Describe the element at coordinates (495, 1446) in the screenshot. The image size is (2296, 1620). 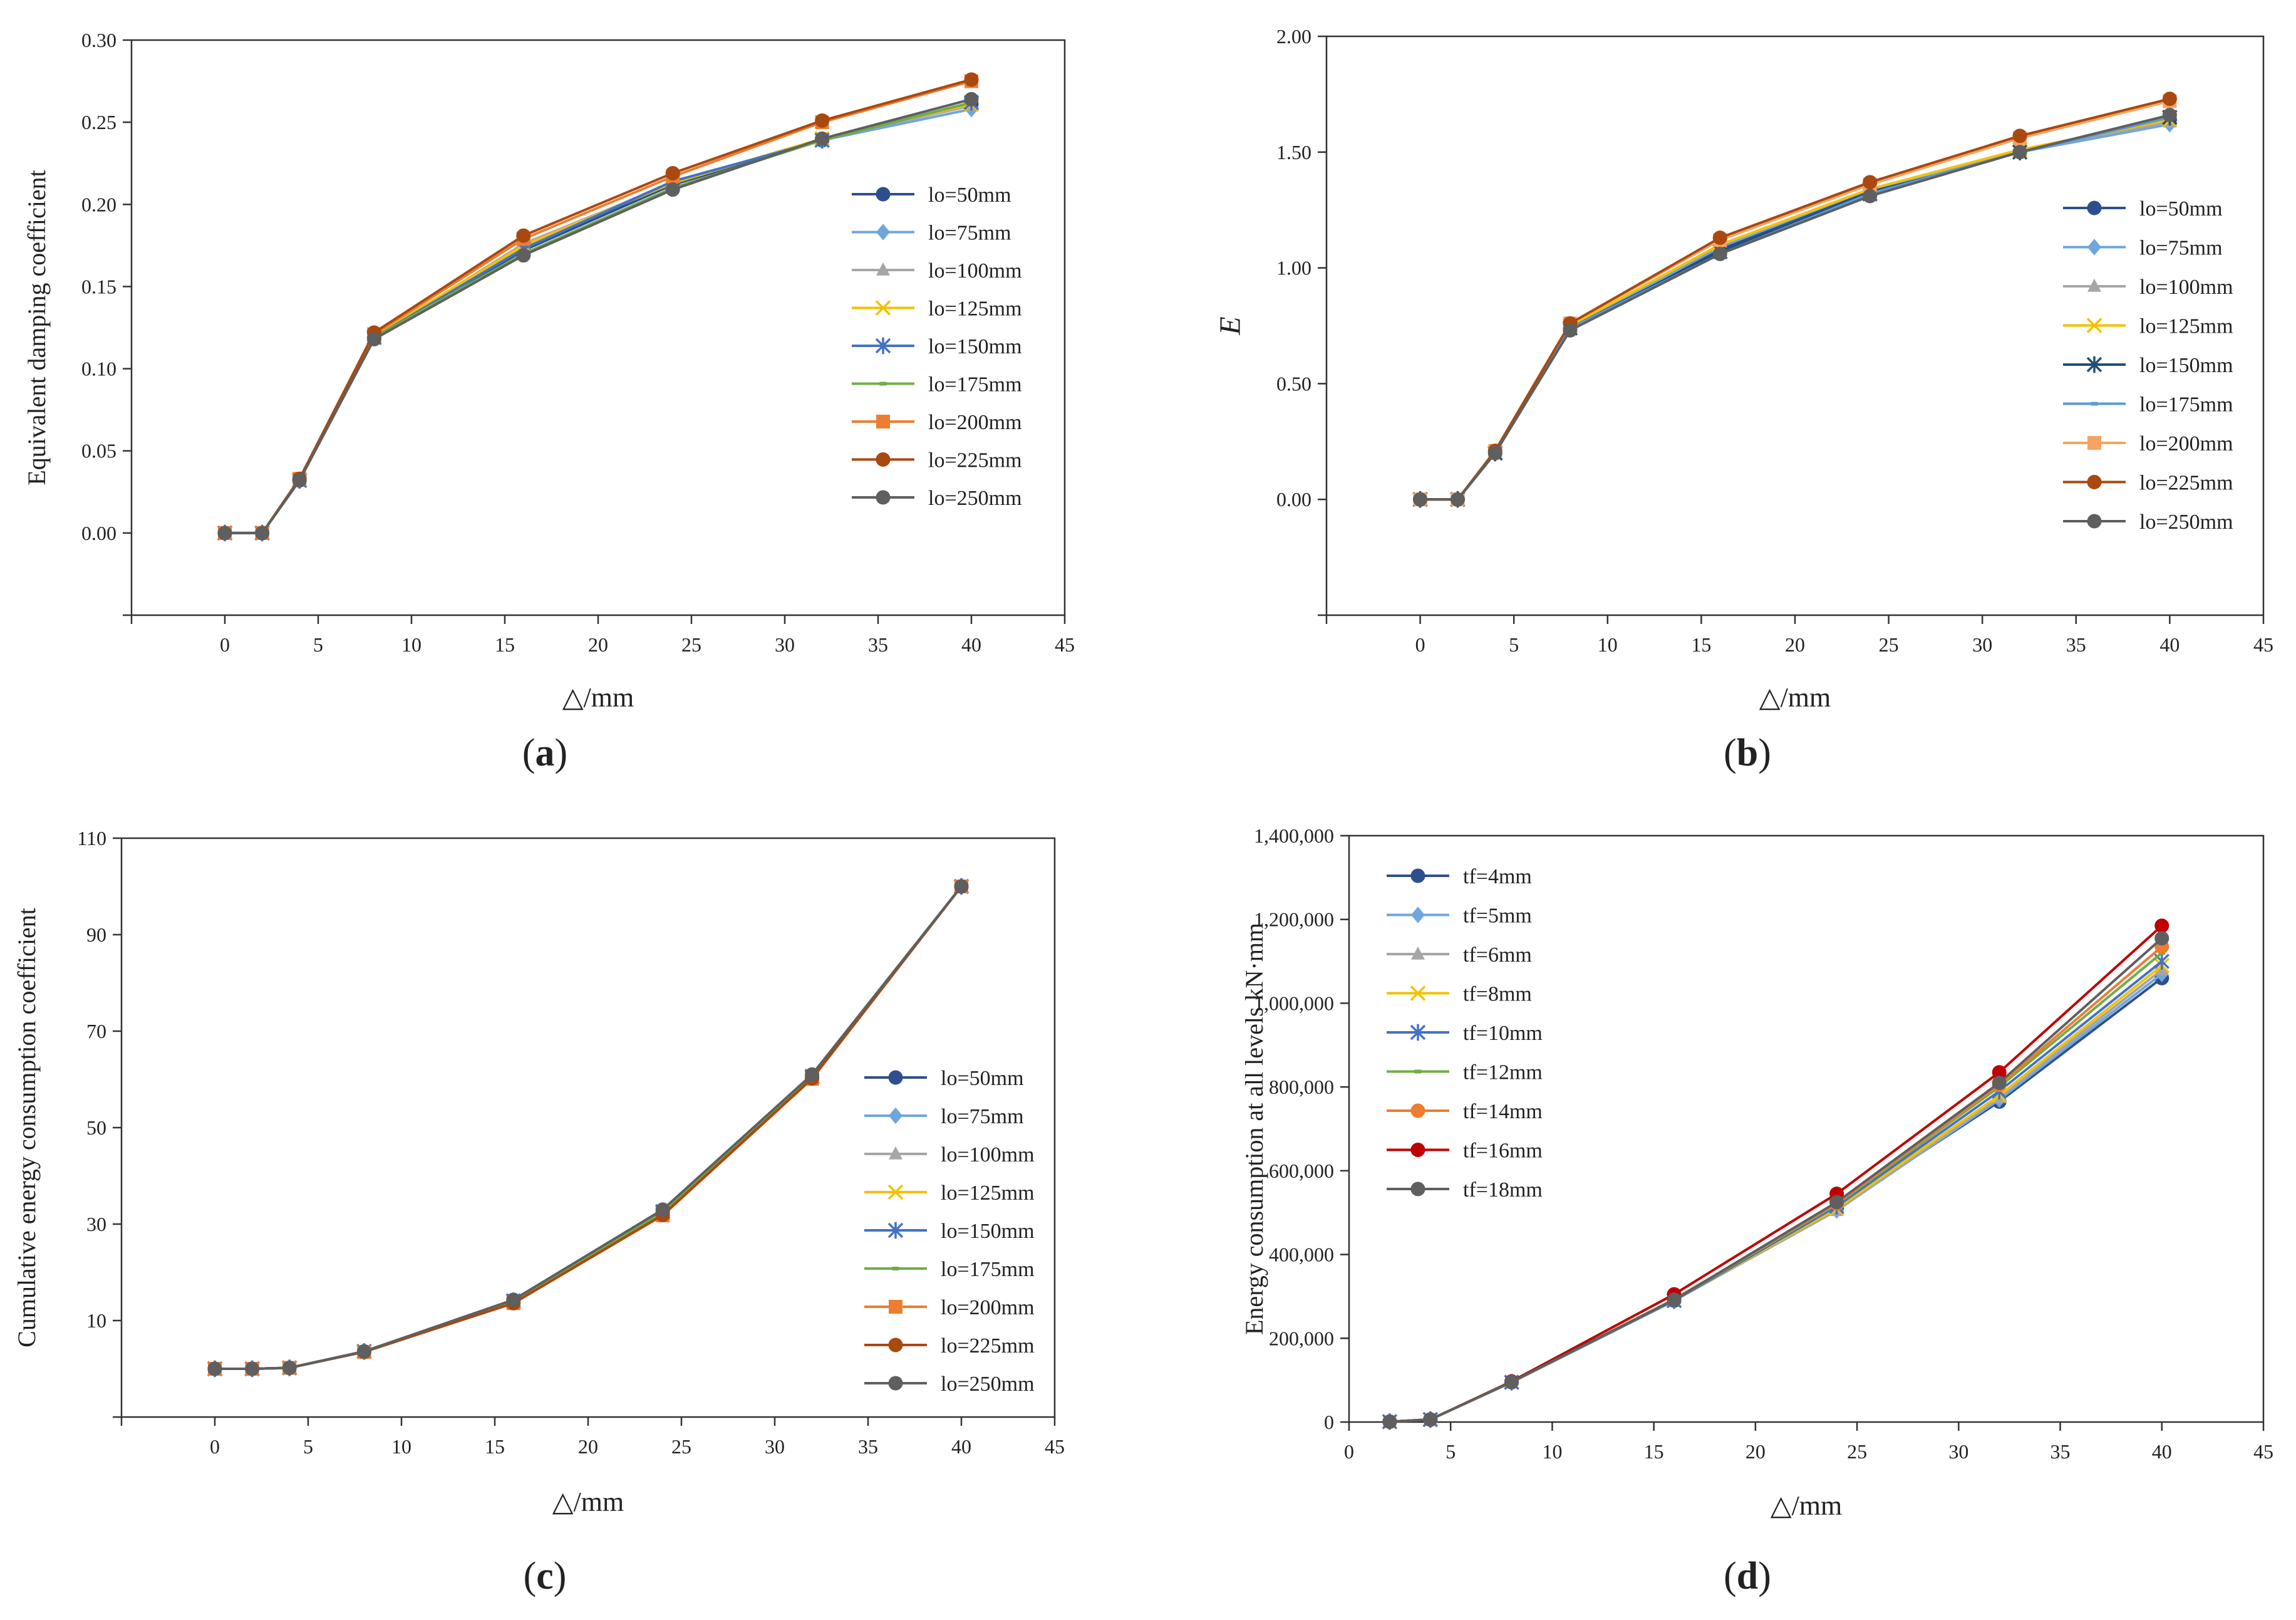
I see `x-tick-label: 15` at that location.